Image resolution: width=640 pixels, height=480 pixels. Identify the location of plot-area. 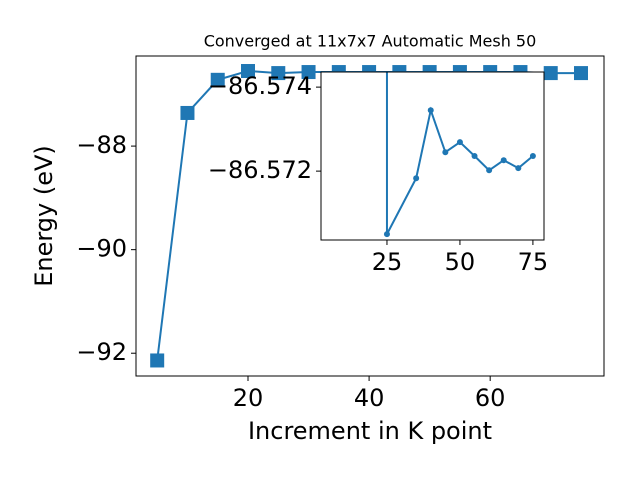
(459, 129).